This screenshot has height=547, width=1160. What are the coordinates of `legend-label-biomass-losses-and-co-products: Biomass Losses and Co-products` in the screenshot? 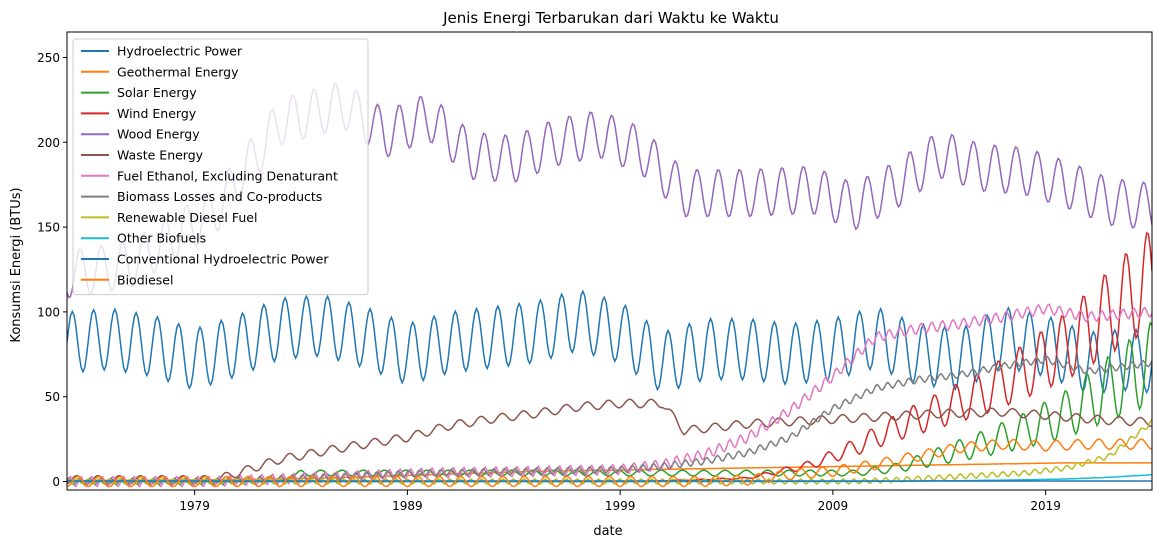 It's located at (219, 196).